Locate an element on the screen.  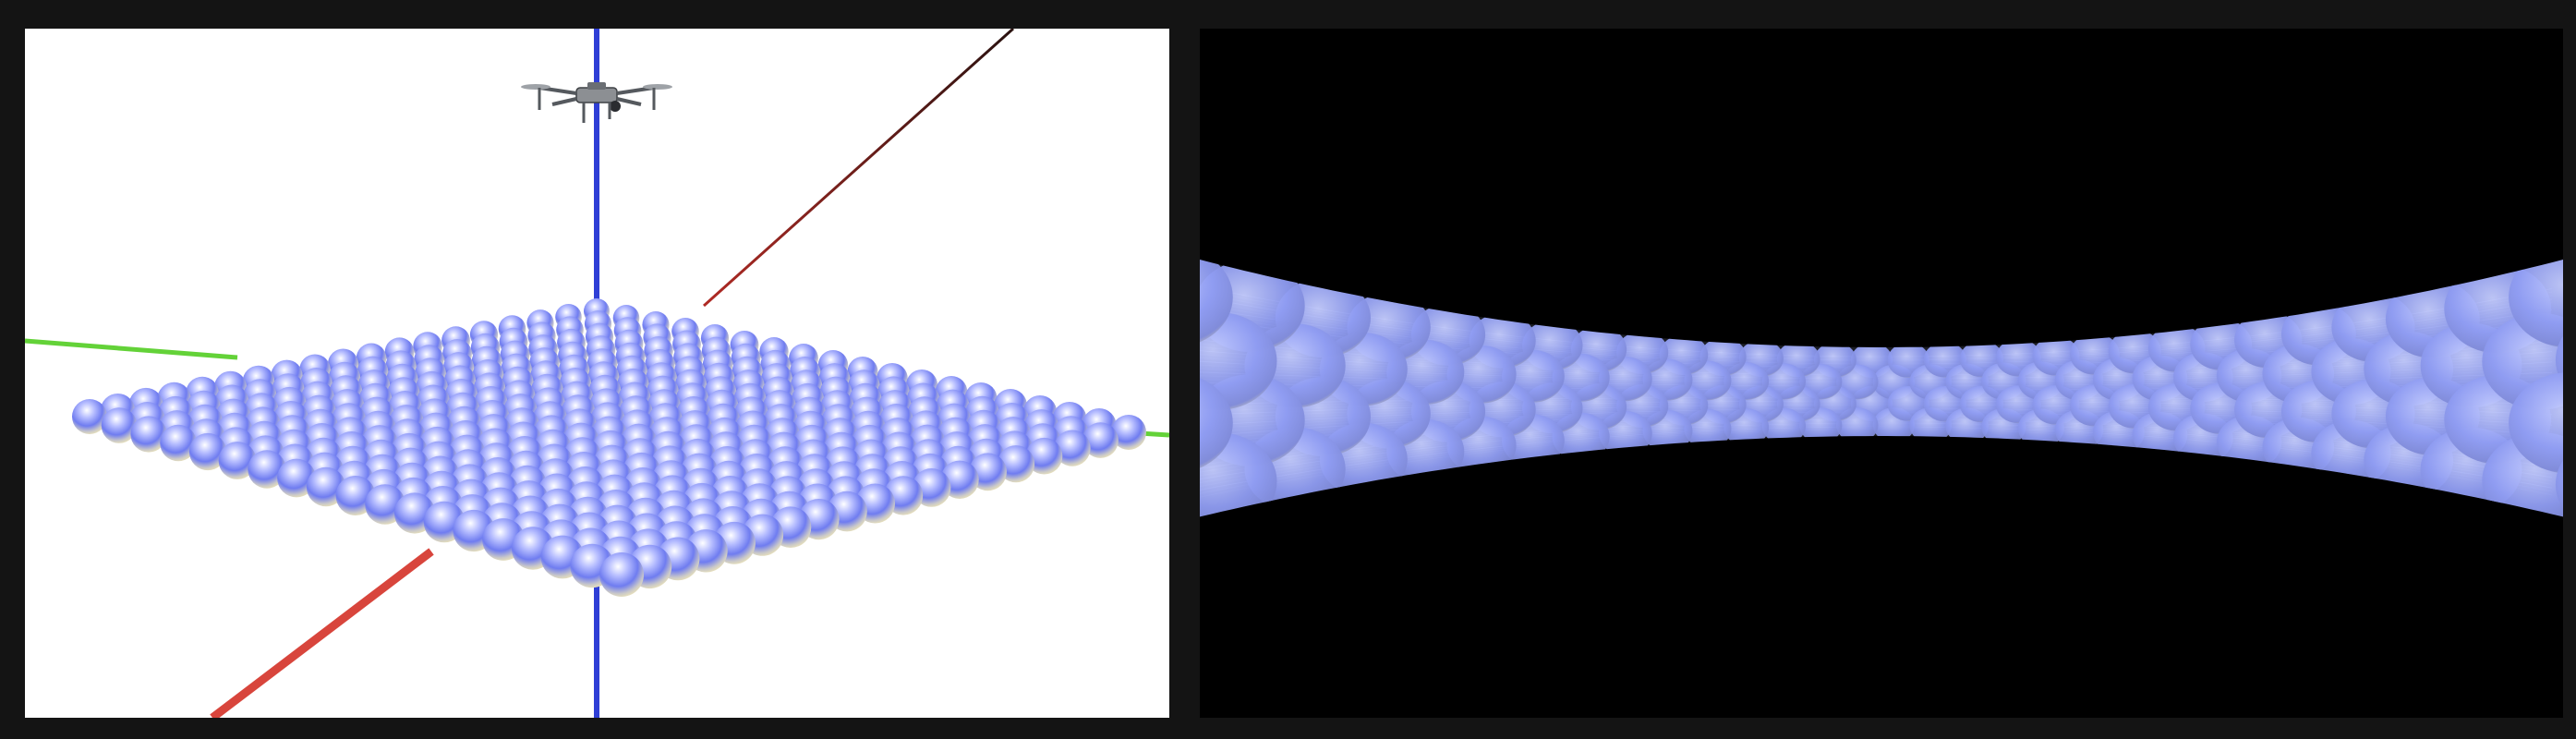
x-axis-far-line is located at coordinates (858, 168).